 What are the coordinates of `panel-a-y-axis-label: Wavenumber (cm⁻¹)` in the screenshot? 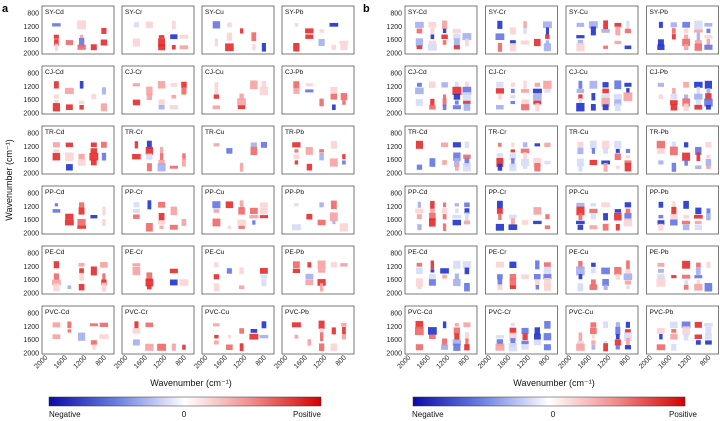 It's located at (9, 179).